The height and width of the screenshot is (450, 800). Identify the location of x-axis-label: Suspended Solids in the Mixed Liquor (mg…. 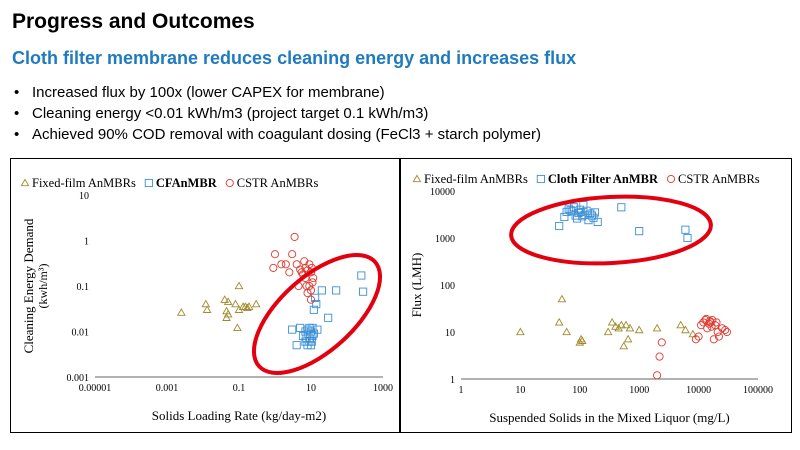
(609, 417).